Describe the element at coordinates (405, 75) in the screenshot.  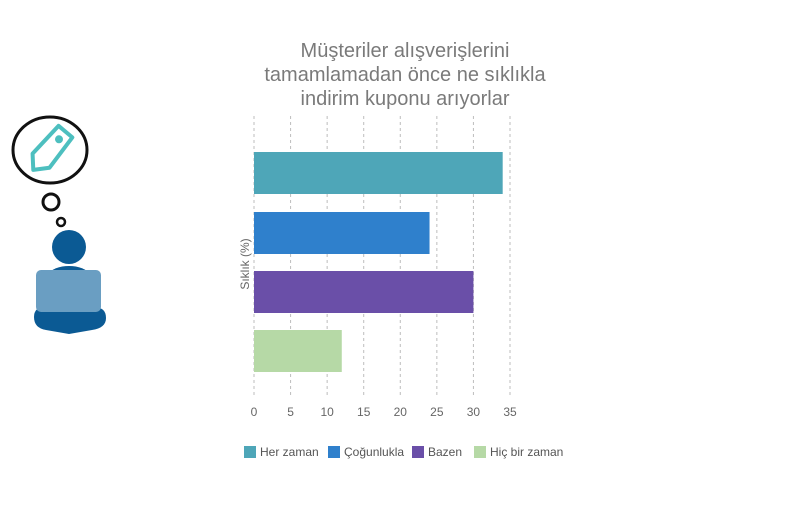
I see `chart-title-line: tamamlamadan önce ne sıklıkla` at that location.